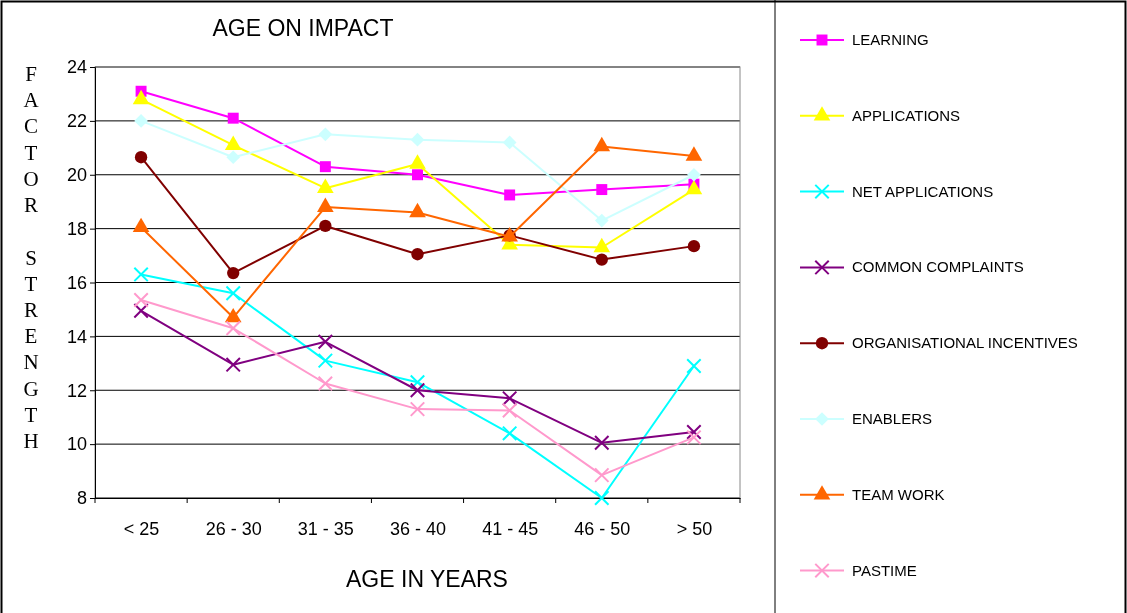 The image size is (1127, 613). Describe the element at coordinates (890, 39) in the screenshot. I see `legend-label: LEARNING` at that location.